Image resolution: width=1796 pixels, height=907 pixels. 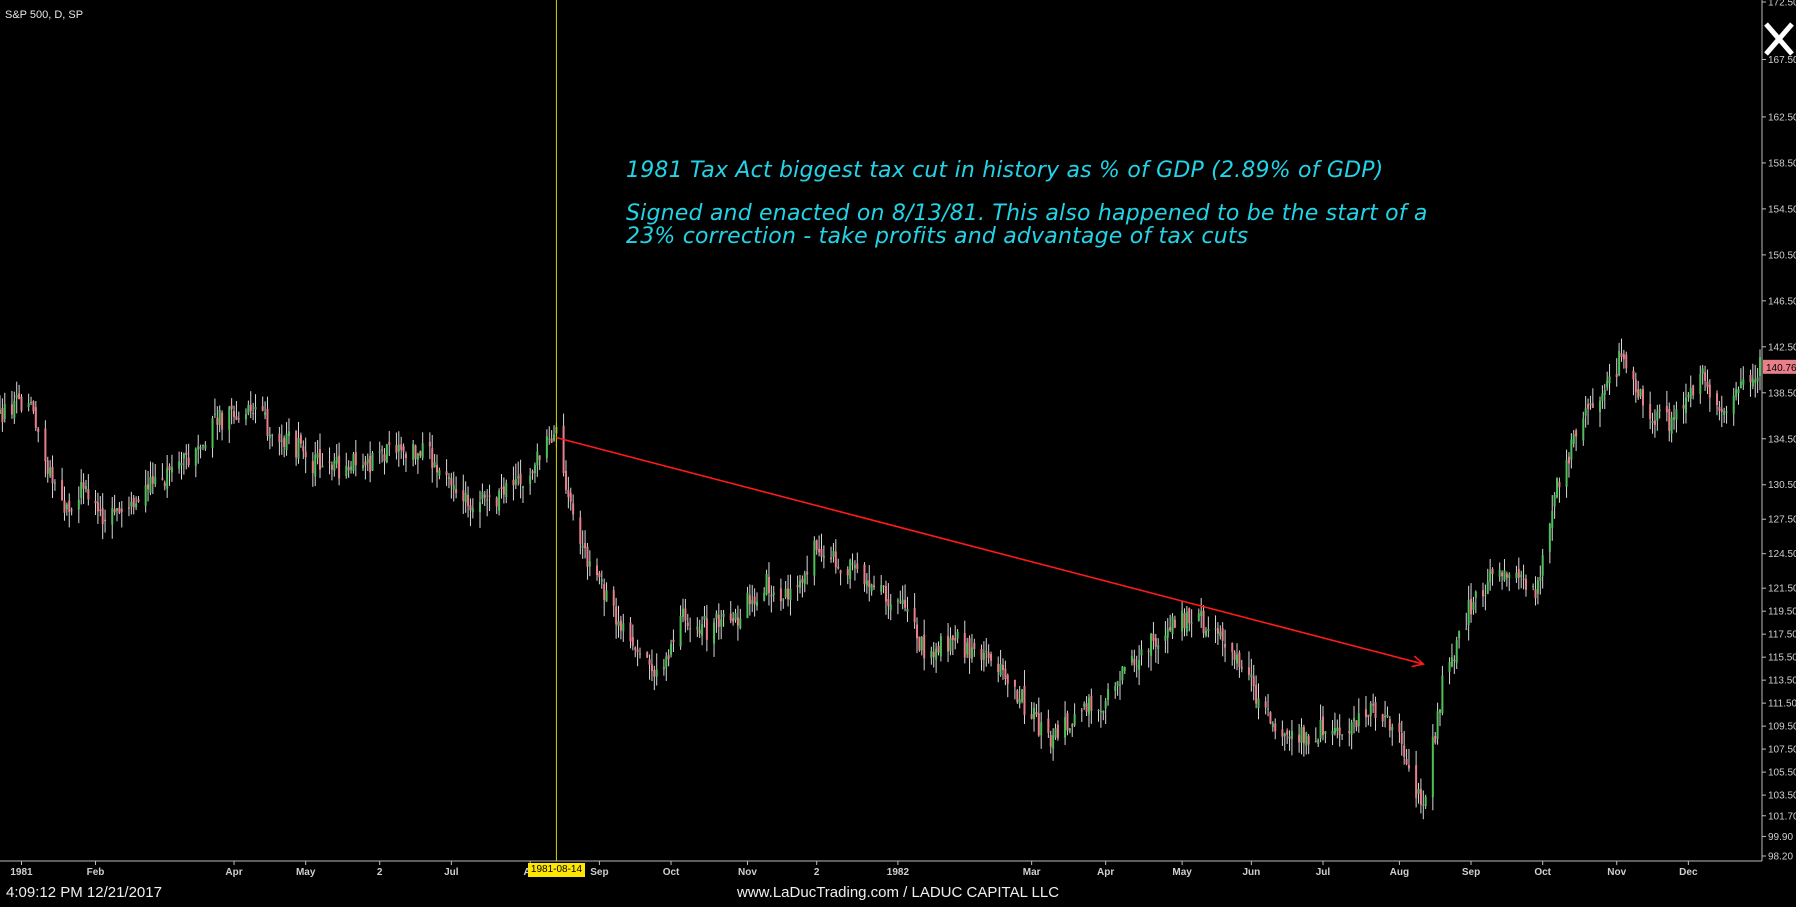 What do you see at coordinates (1779, 38) in the screenshot?
I see `close-icon` at bounding box center [1779, 38].